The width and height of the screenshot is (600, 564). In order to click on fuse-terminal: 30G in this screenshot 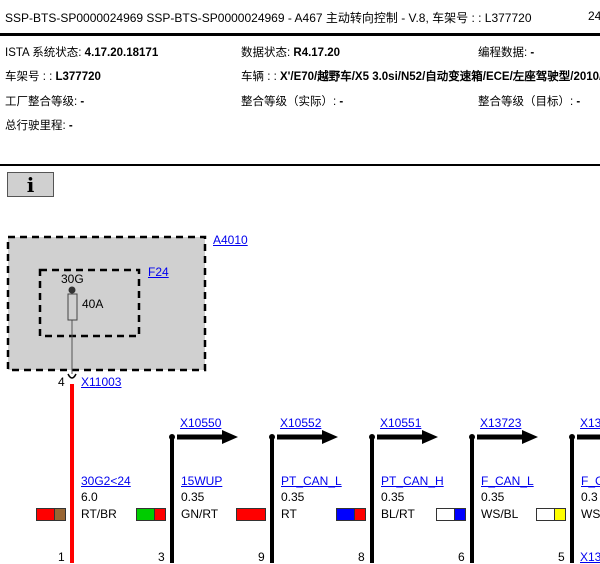, I will do `click(72, 279)`.